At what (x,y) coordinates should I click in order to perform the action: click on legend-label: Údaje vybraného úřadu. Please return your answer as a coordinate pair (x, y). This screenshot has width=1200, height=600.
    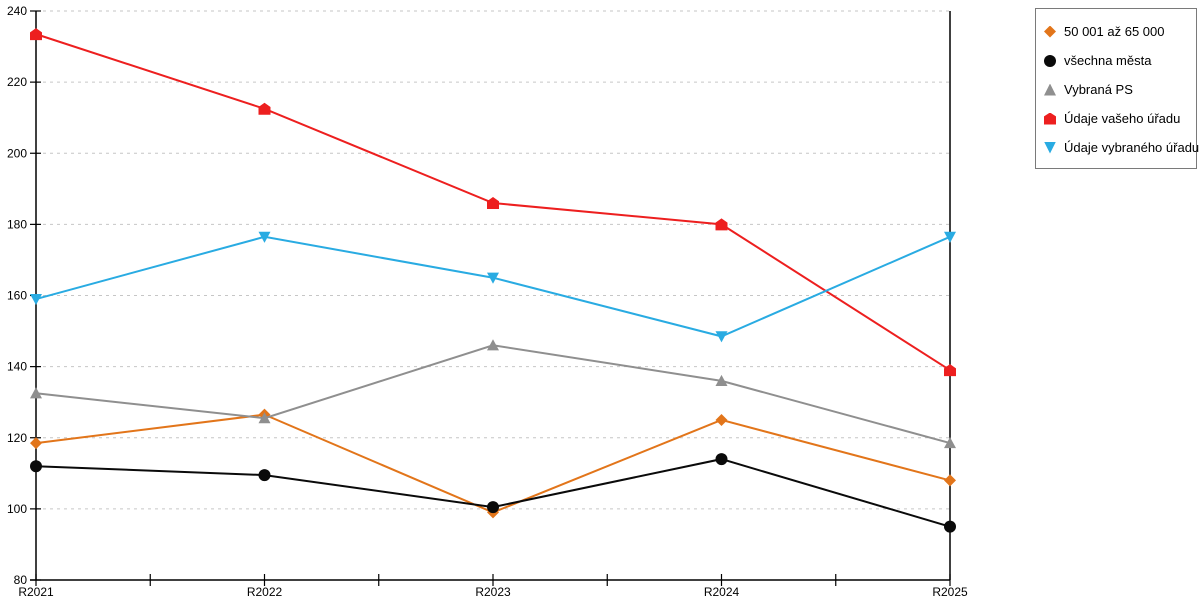
    Looking at the image, I should click on (1132, 147).